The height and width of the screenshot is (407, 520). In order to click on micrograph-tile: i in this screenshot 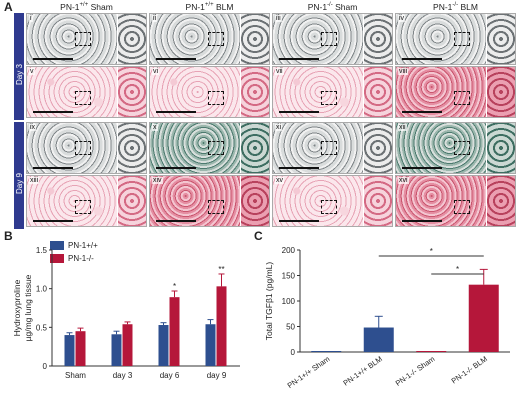, I will do `click(86, 39)`.